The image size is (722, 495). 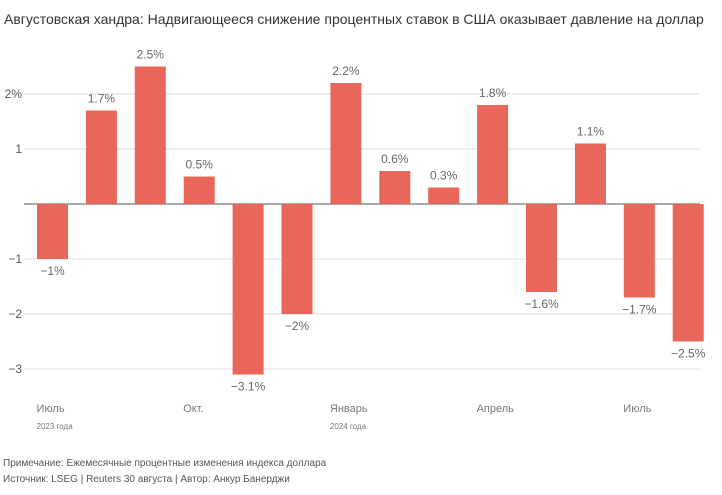 What do you see at coordinates (151, 55) in the screenshot?
I see `data-label: 2.5%` at bounding box center [151, 55].